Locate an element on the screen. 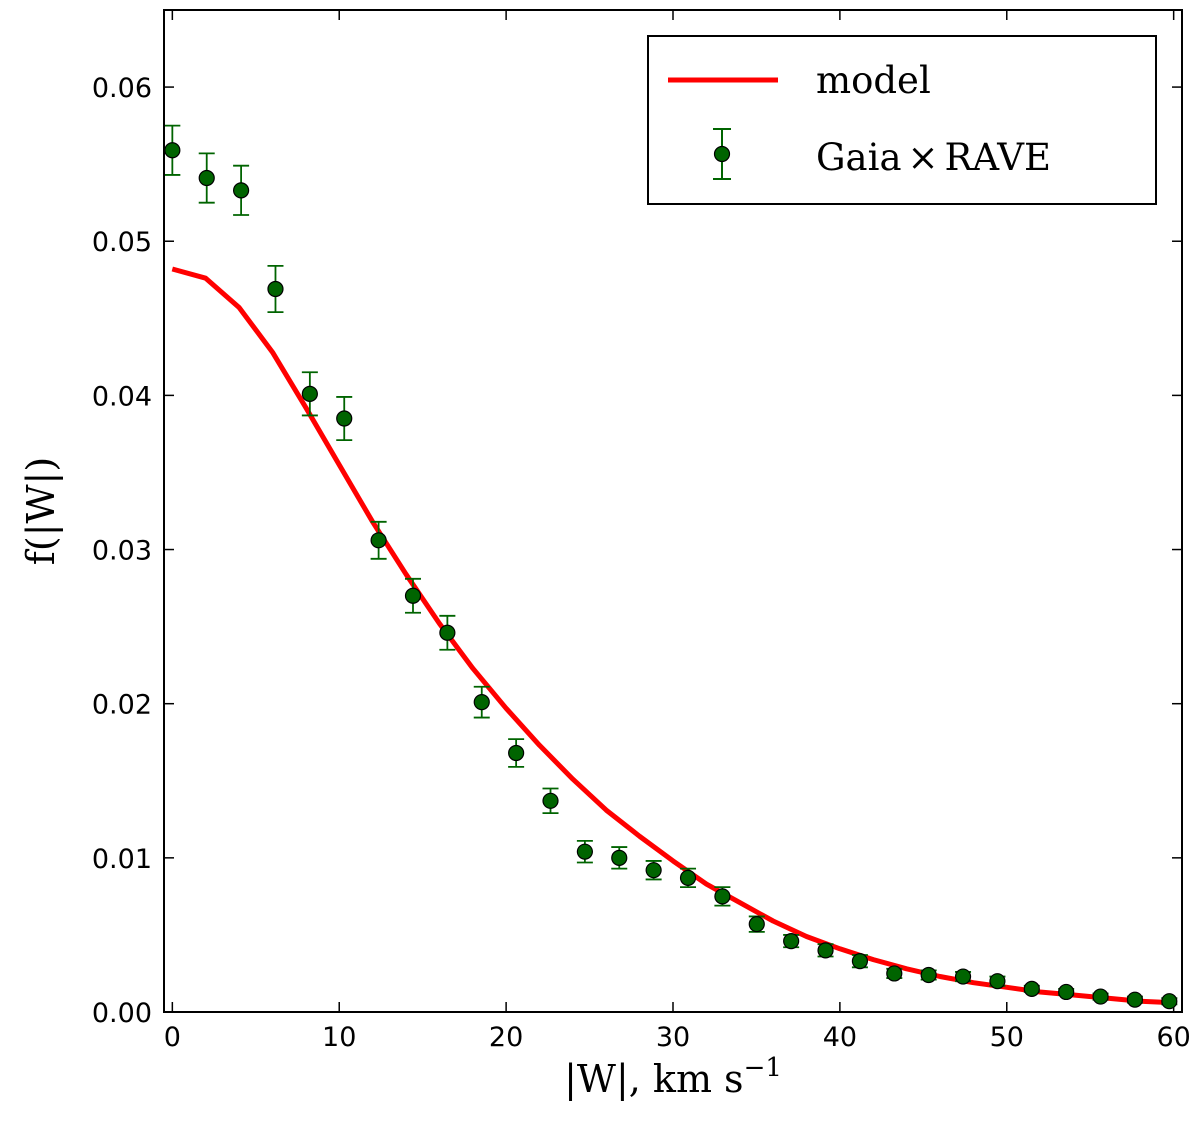  legend-model-label: model is located at coordinates (873, 80).